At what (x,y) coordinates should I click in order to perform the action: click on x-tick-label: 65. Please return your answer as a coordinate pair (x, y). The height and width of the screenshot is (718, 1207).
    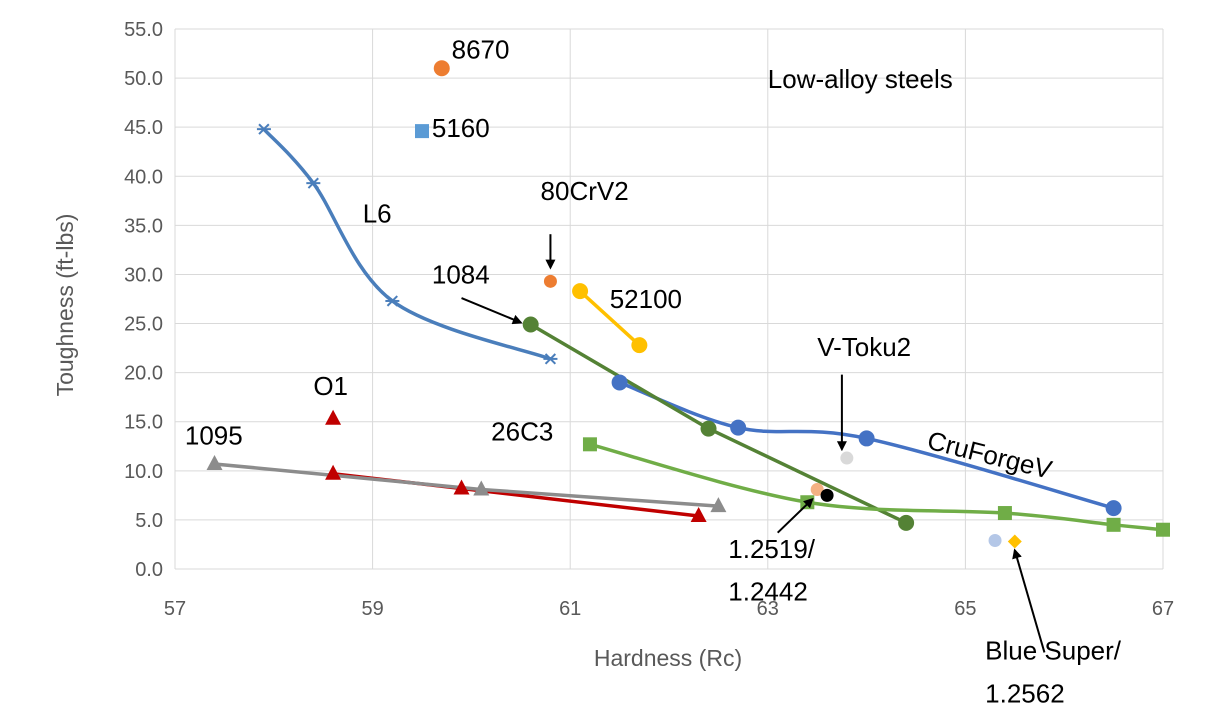
    Looking at the image, I should click on (965, 609).